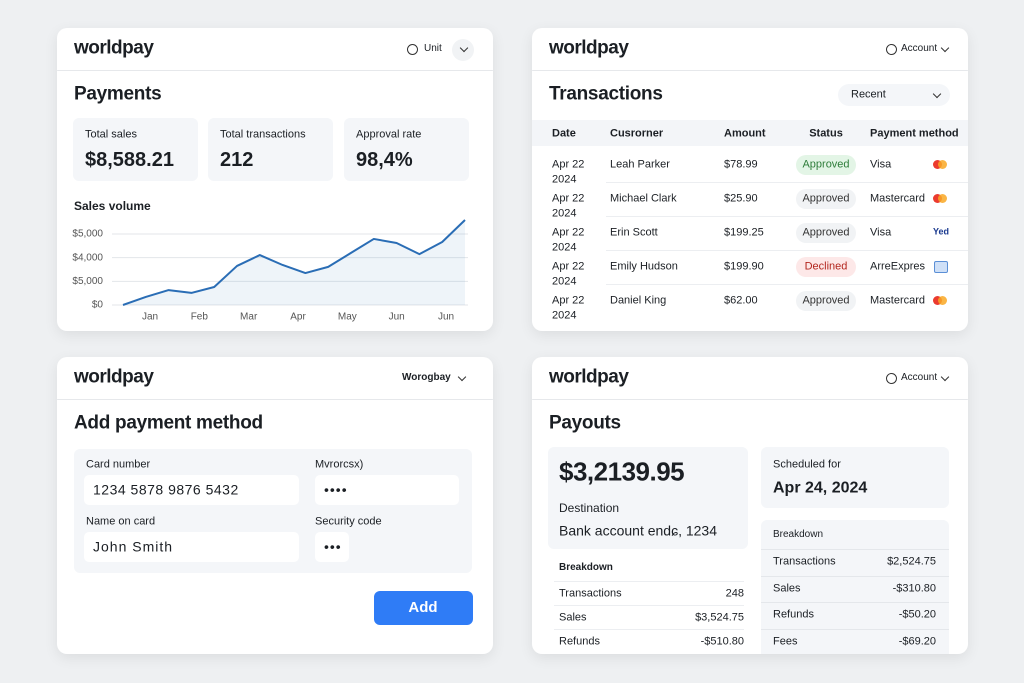  What do you see at coordinates (941, 267) in the screenshot?
I see `card-icon` at bounding box center [941, 267].